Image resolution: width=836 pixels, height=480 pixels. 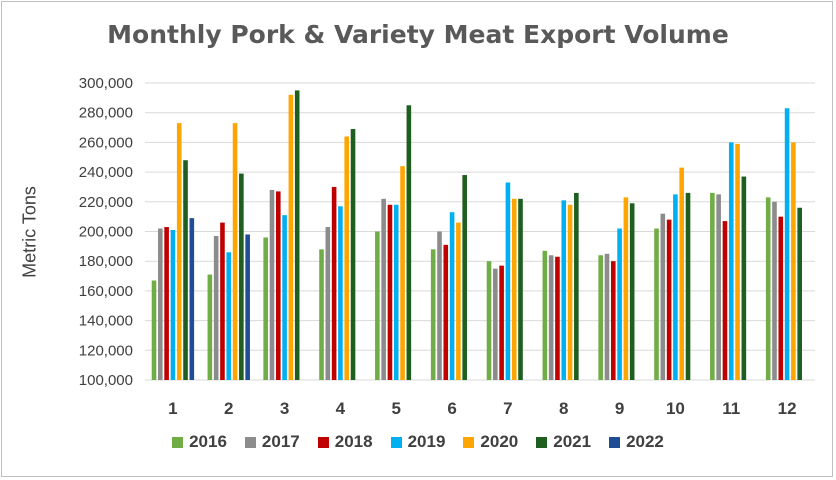 I want to click on legend-label: 2020, so click(x=499, y=441).